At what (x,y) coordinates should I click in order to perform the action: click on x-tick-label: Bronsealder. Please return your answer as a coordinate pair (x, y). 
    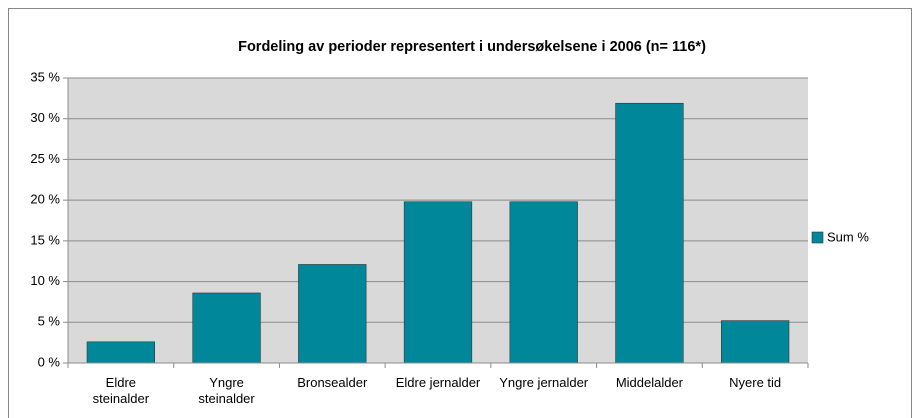
    Looking at the image, I should click on (332, 382).